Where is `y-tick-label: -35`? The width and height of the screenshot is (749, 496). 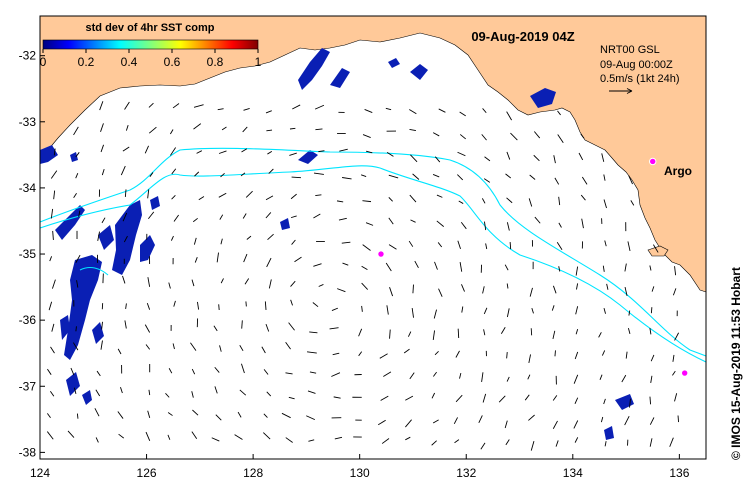 y-tick-label: -35 is located at coordinates (28, 254).